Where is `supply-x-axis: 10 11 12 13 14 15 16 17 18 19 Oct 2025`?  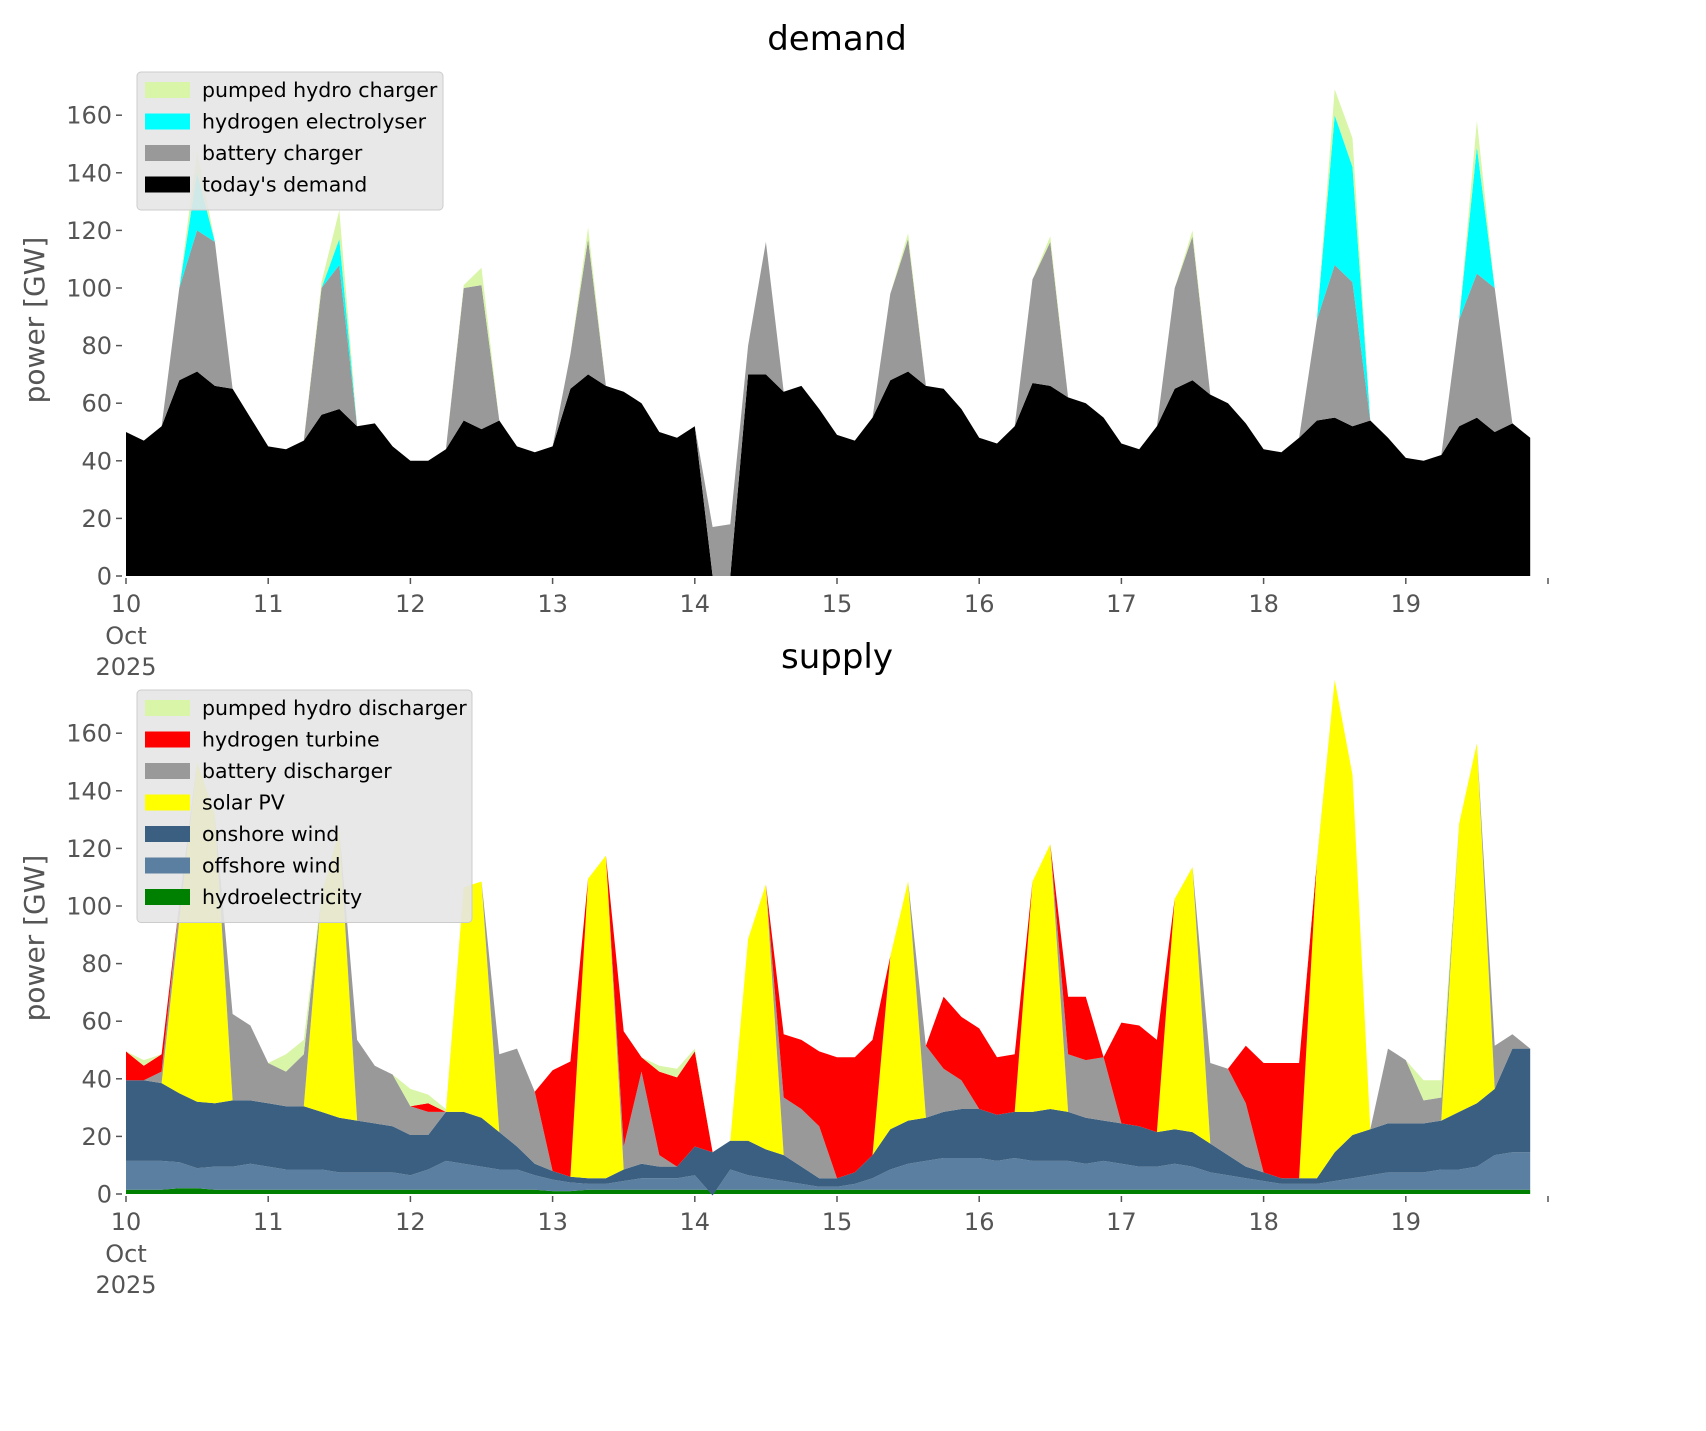 supply-x-axis: 10 11 12 13 14 15 16 17 18 19 Oct 2025 is located at coordinates (822, 1247).